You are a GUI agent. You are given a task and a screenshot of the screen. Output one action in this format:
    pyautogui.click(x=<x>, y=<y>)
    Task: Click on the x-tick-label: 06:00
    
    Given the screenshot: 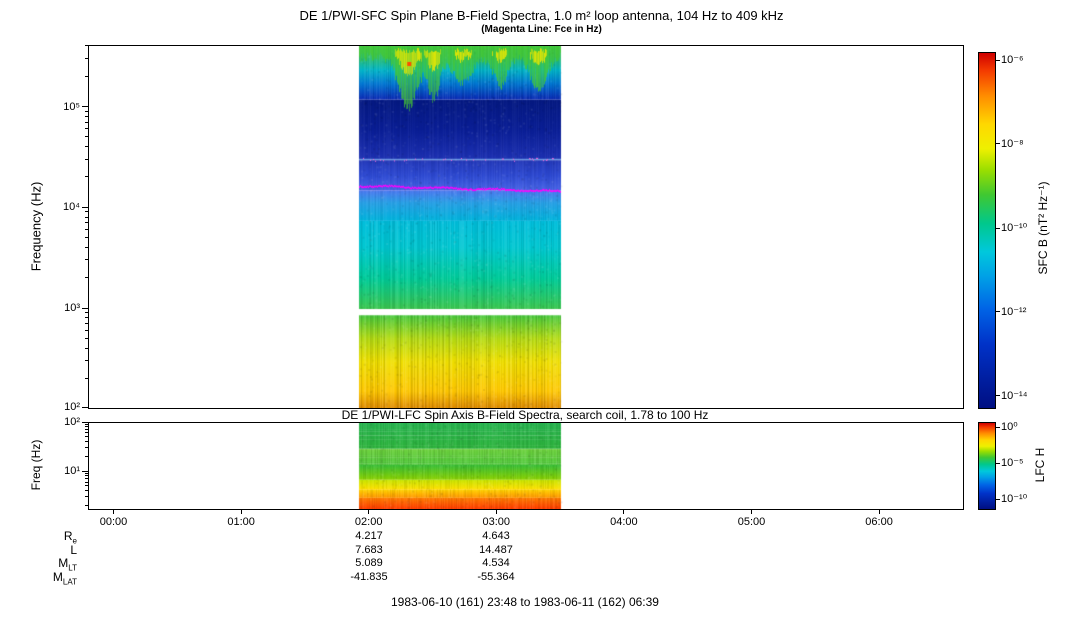 What is the action you would take?
    pyautogui.click(x=879, y=522)
    